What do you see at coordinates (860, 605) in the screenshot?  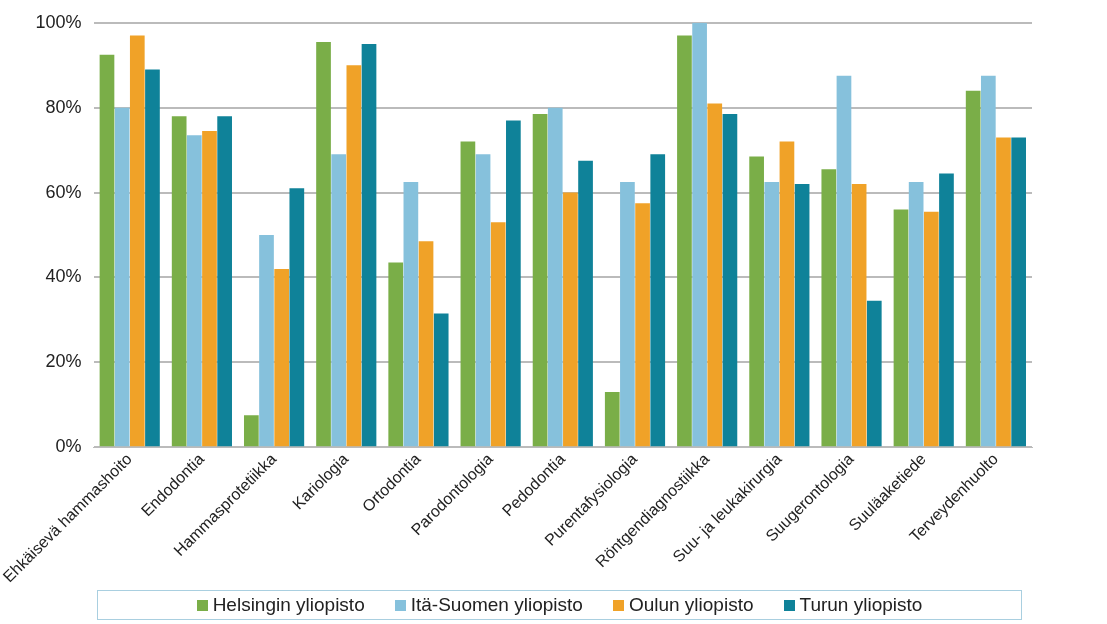 I see `legend-label: Turun yliopisto` at bounding box center [860, 605].